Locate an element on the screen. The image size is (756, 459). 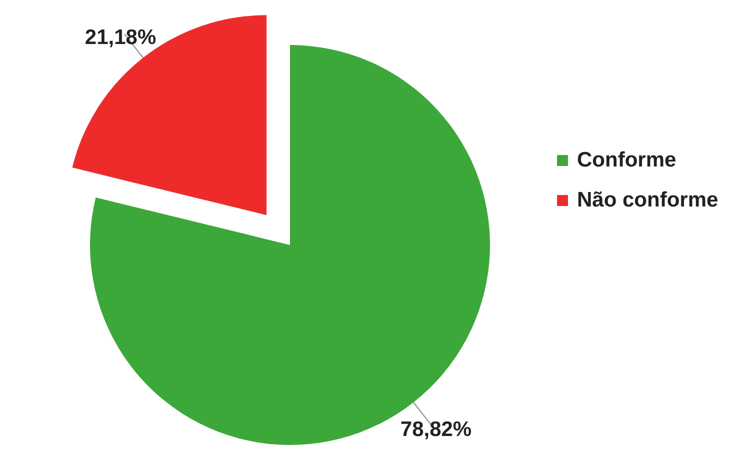
data-label: 21,18% is located at coordinates (120, 38).